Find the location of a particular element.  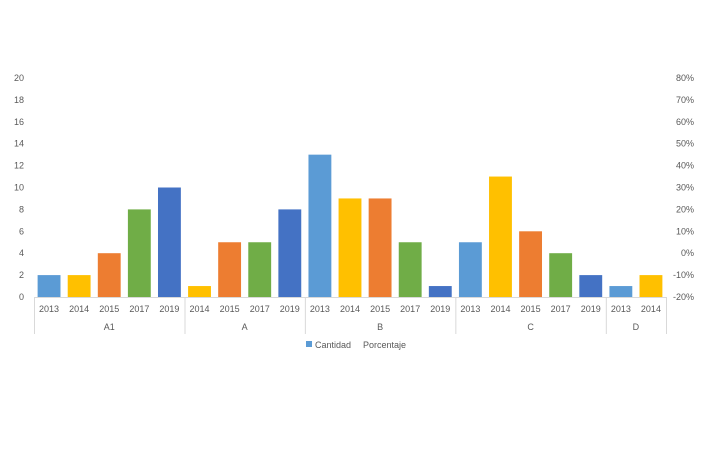

bar-b-2015 is located at coordinates (380, 247).